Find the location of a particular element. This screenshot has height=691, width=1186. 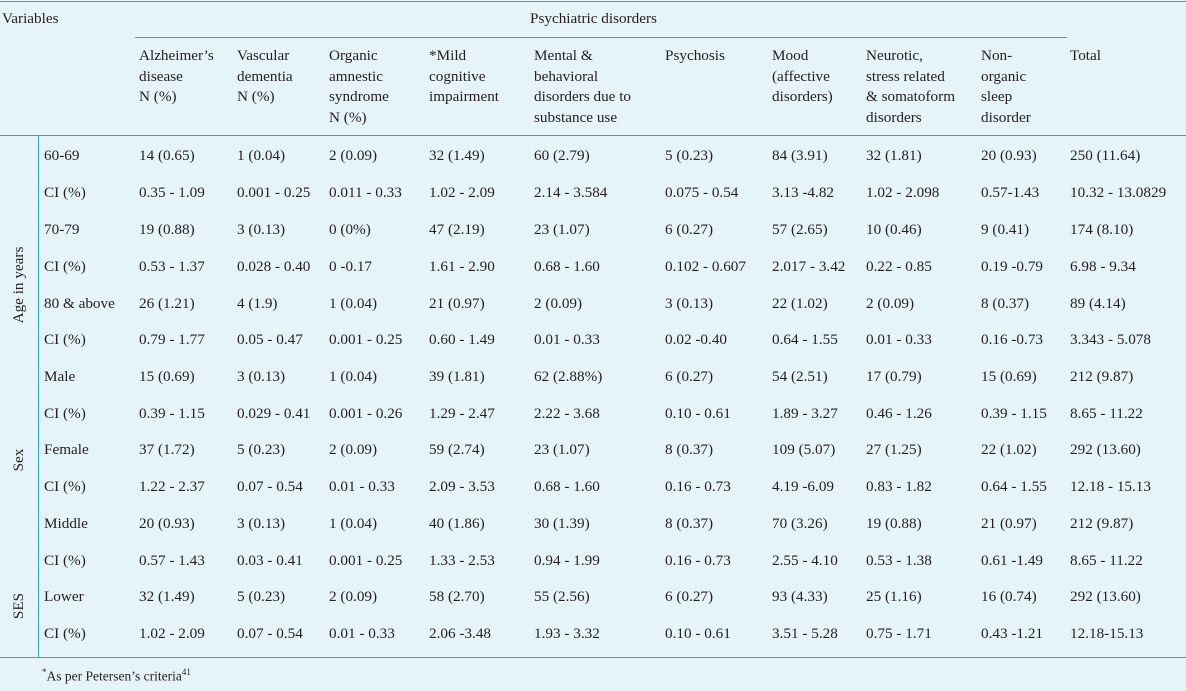

table-cell: 2.06 -3.48 is located at coordinates (460, 633).